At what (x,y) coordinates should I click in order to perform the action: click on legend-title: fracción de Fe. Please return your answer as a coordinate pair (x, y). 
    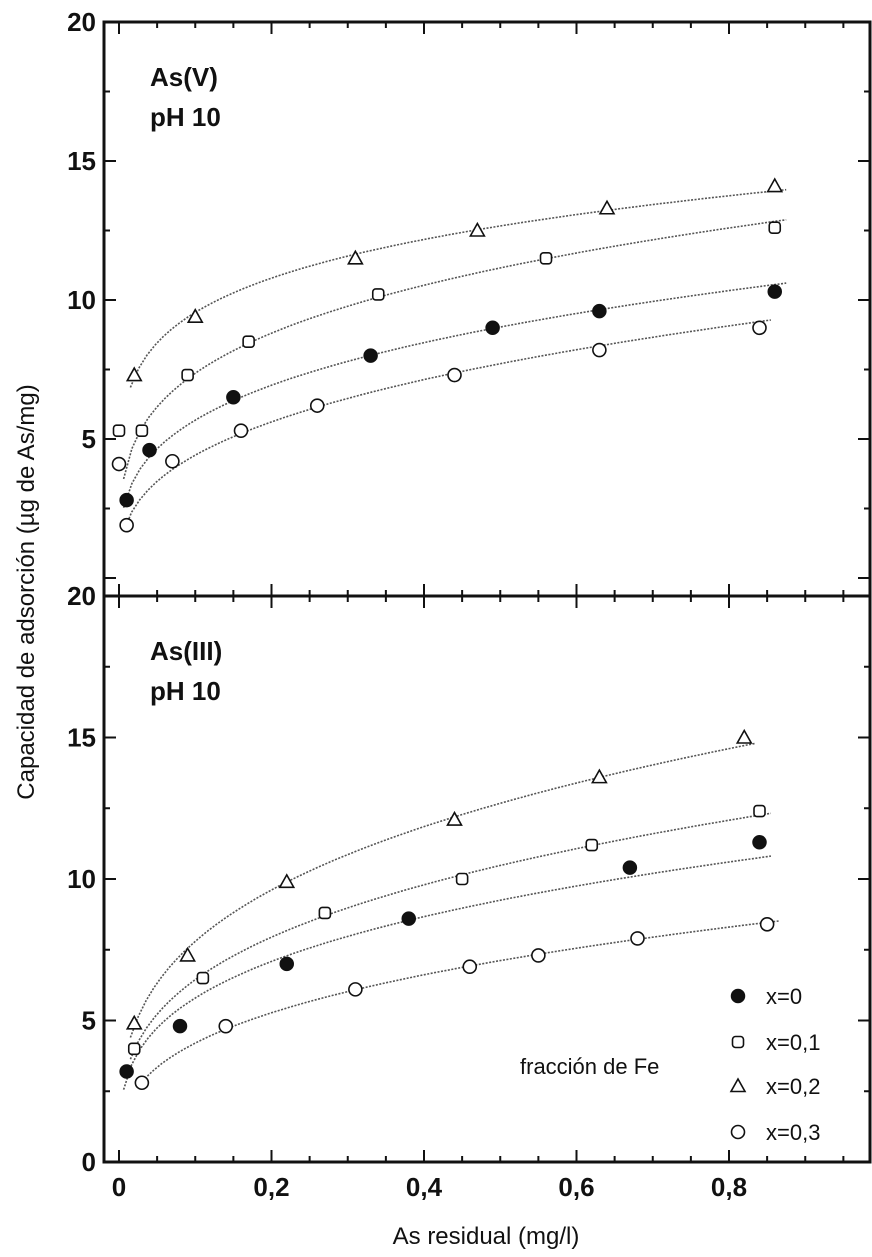
    Looking at the image, I should click on (589, 1066).